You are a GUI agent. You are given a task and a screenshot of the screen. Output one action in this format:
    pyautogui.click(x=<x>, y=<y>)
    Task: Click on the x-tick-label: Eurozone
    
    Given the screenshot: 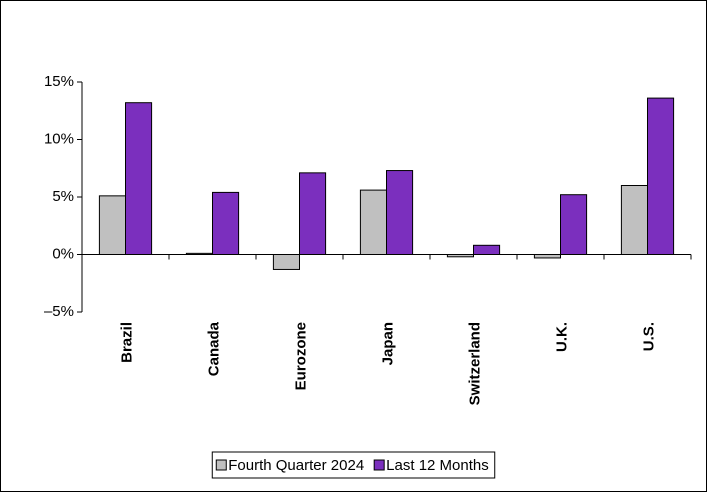 What is the action you would take?
    pyautogui.click(x=300, y=356)
    